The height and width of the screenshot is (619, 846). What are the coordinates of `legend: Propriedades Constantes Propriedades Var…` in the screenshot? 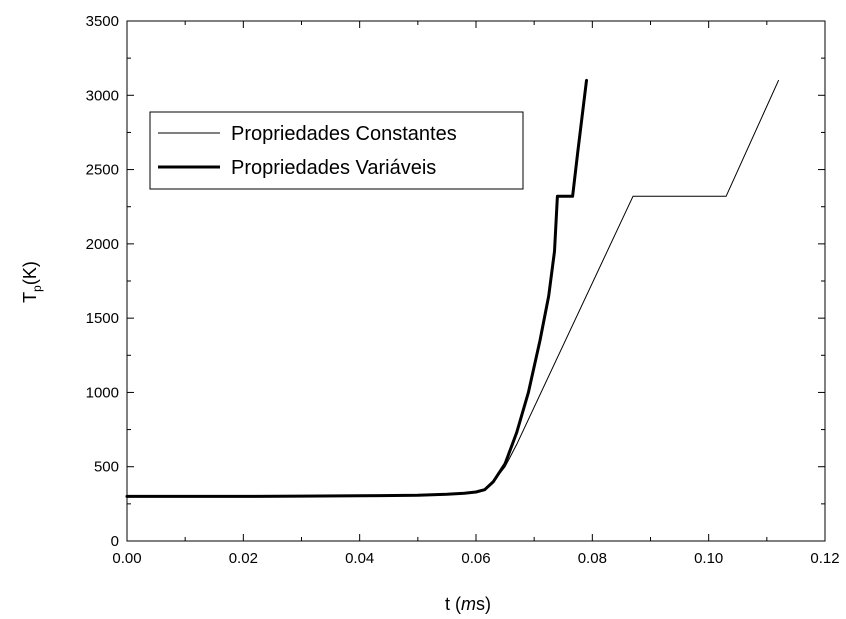 It's located at (336, 150).